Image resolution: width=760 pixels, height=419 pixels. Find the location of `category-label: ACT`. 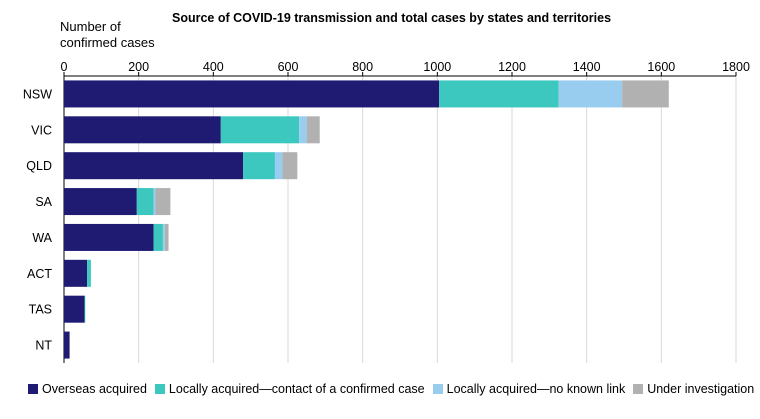

category-label: ACT is located at coordinates (39, 274).